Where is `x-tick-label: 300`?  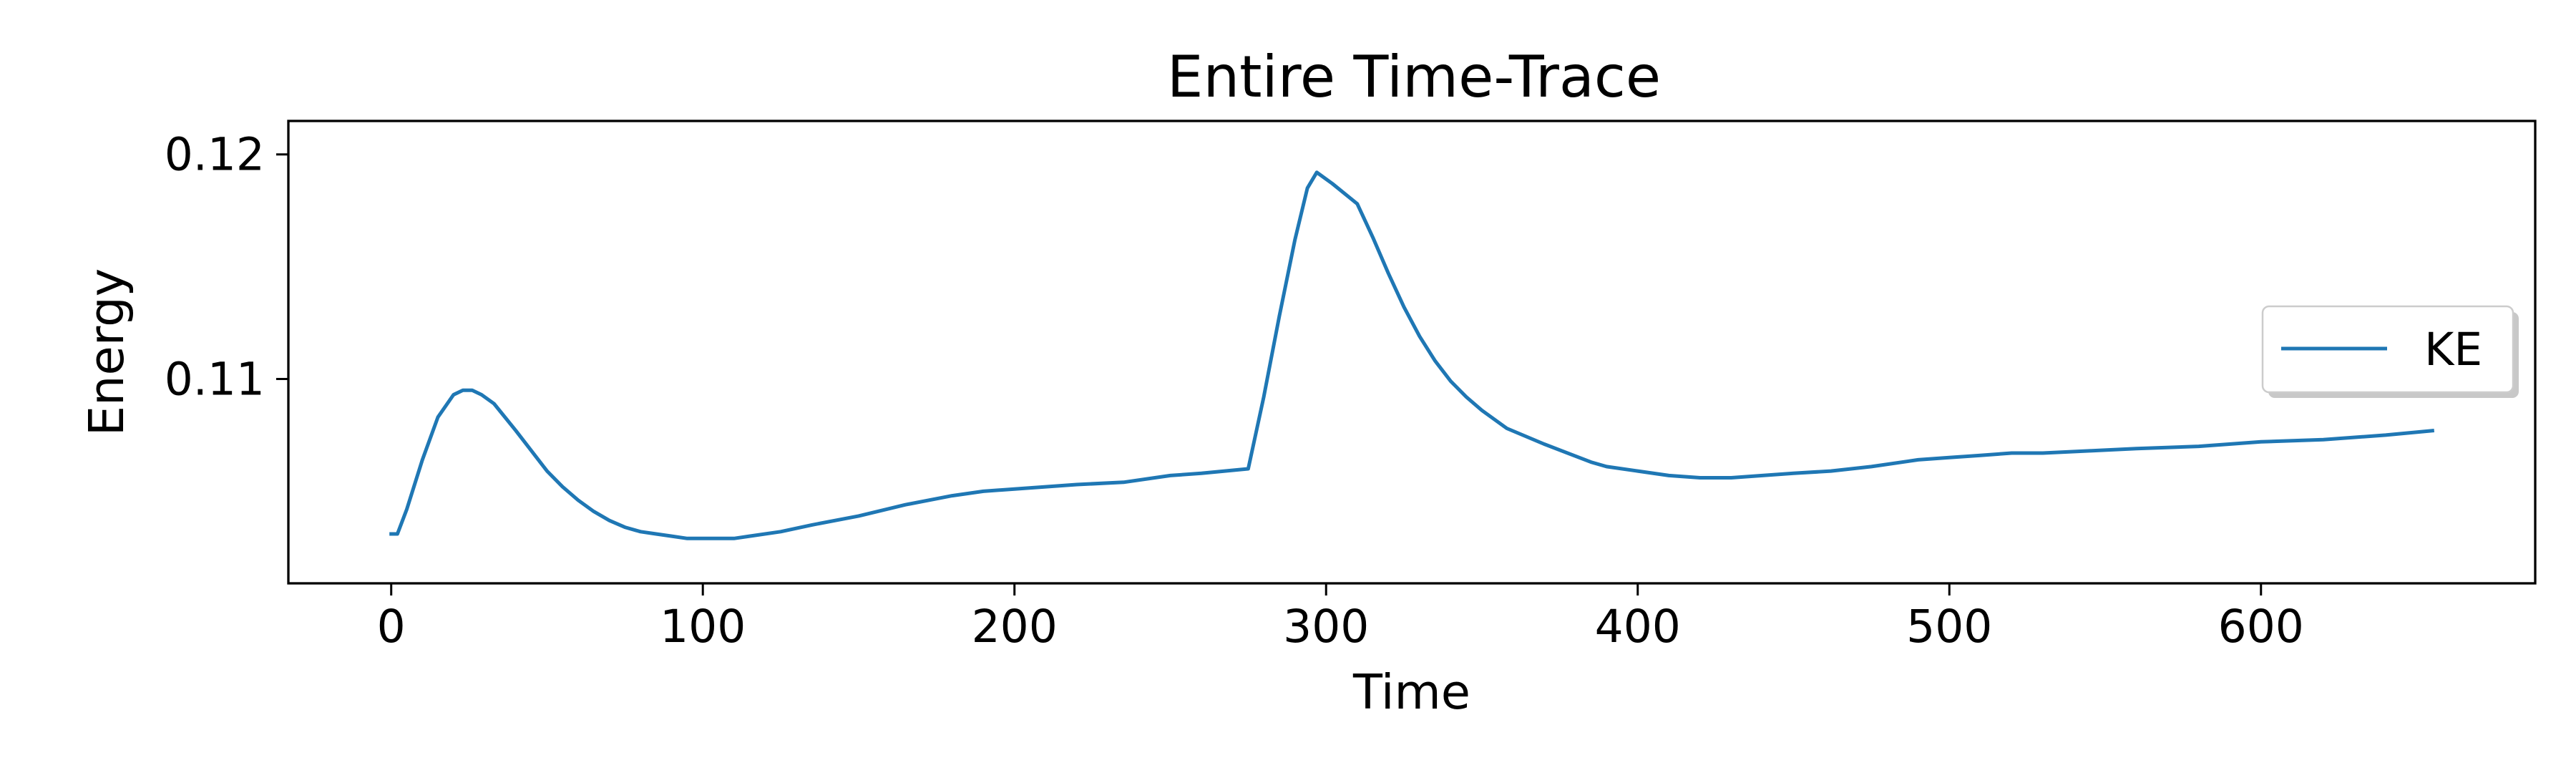
x-tick-label: 300 is located at coordinates (1326, 627).